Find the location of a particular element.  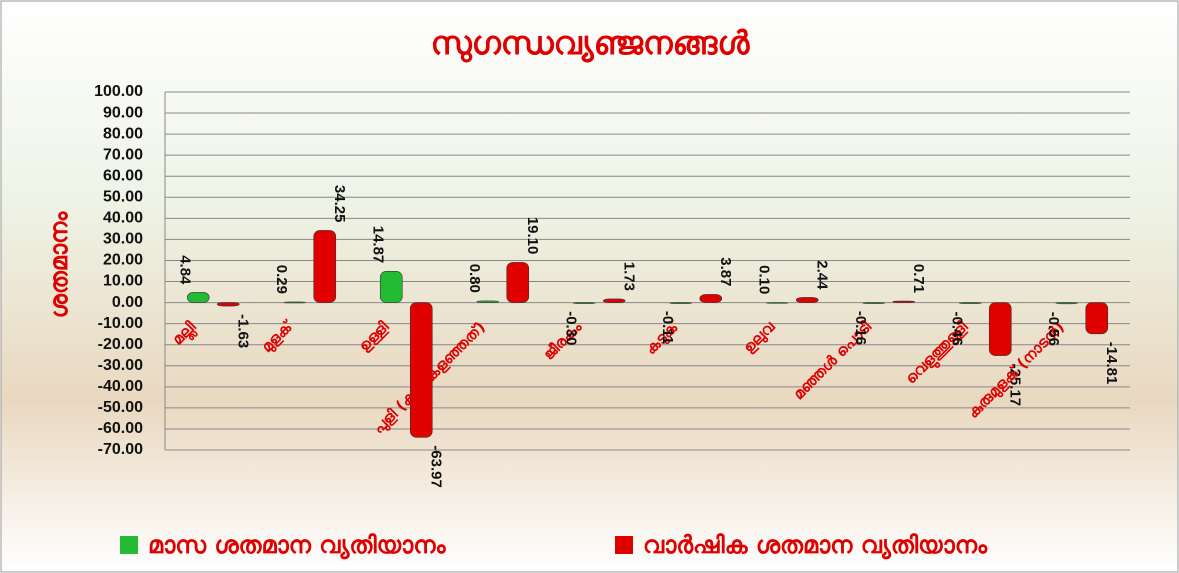

y-tick-label: 90.00 is located at coordinates (123, 112).